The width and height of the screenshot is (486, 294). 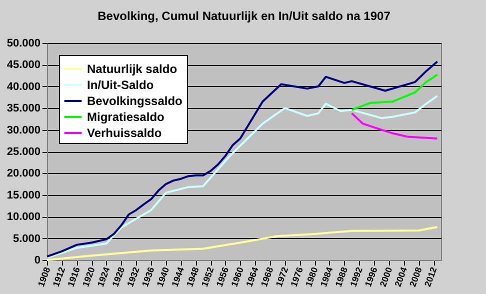 What do you see at coordinates (74, 277) in the screenshot?
I see `x-tick-label: 1916` at bounding box center [74, 277].